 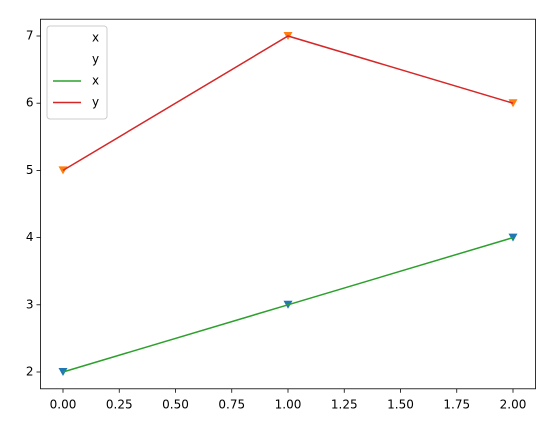 What do you see at coordinates (30, 372) in the screenshot?
I see `y-tick-label: 2` at bounding box center [30, 372].